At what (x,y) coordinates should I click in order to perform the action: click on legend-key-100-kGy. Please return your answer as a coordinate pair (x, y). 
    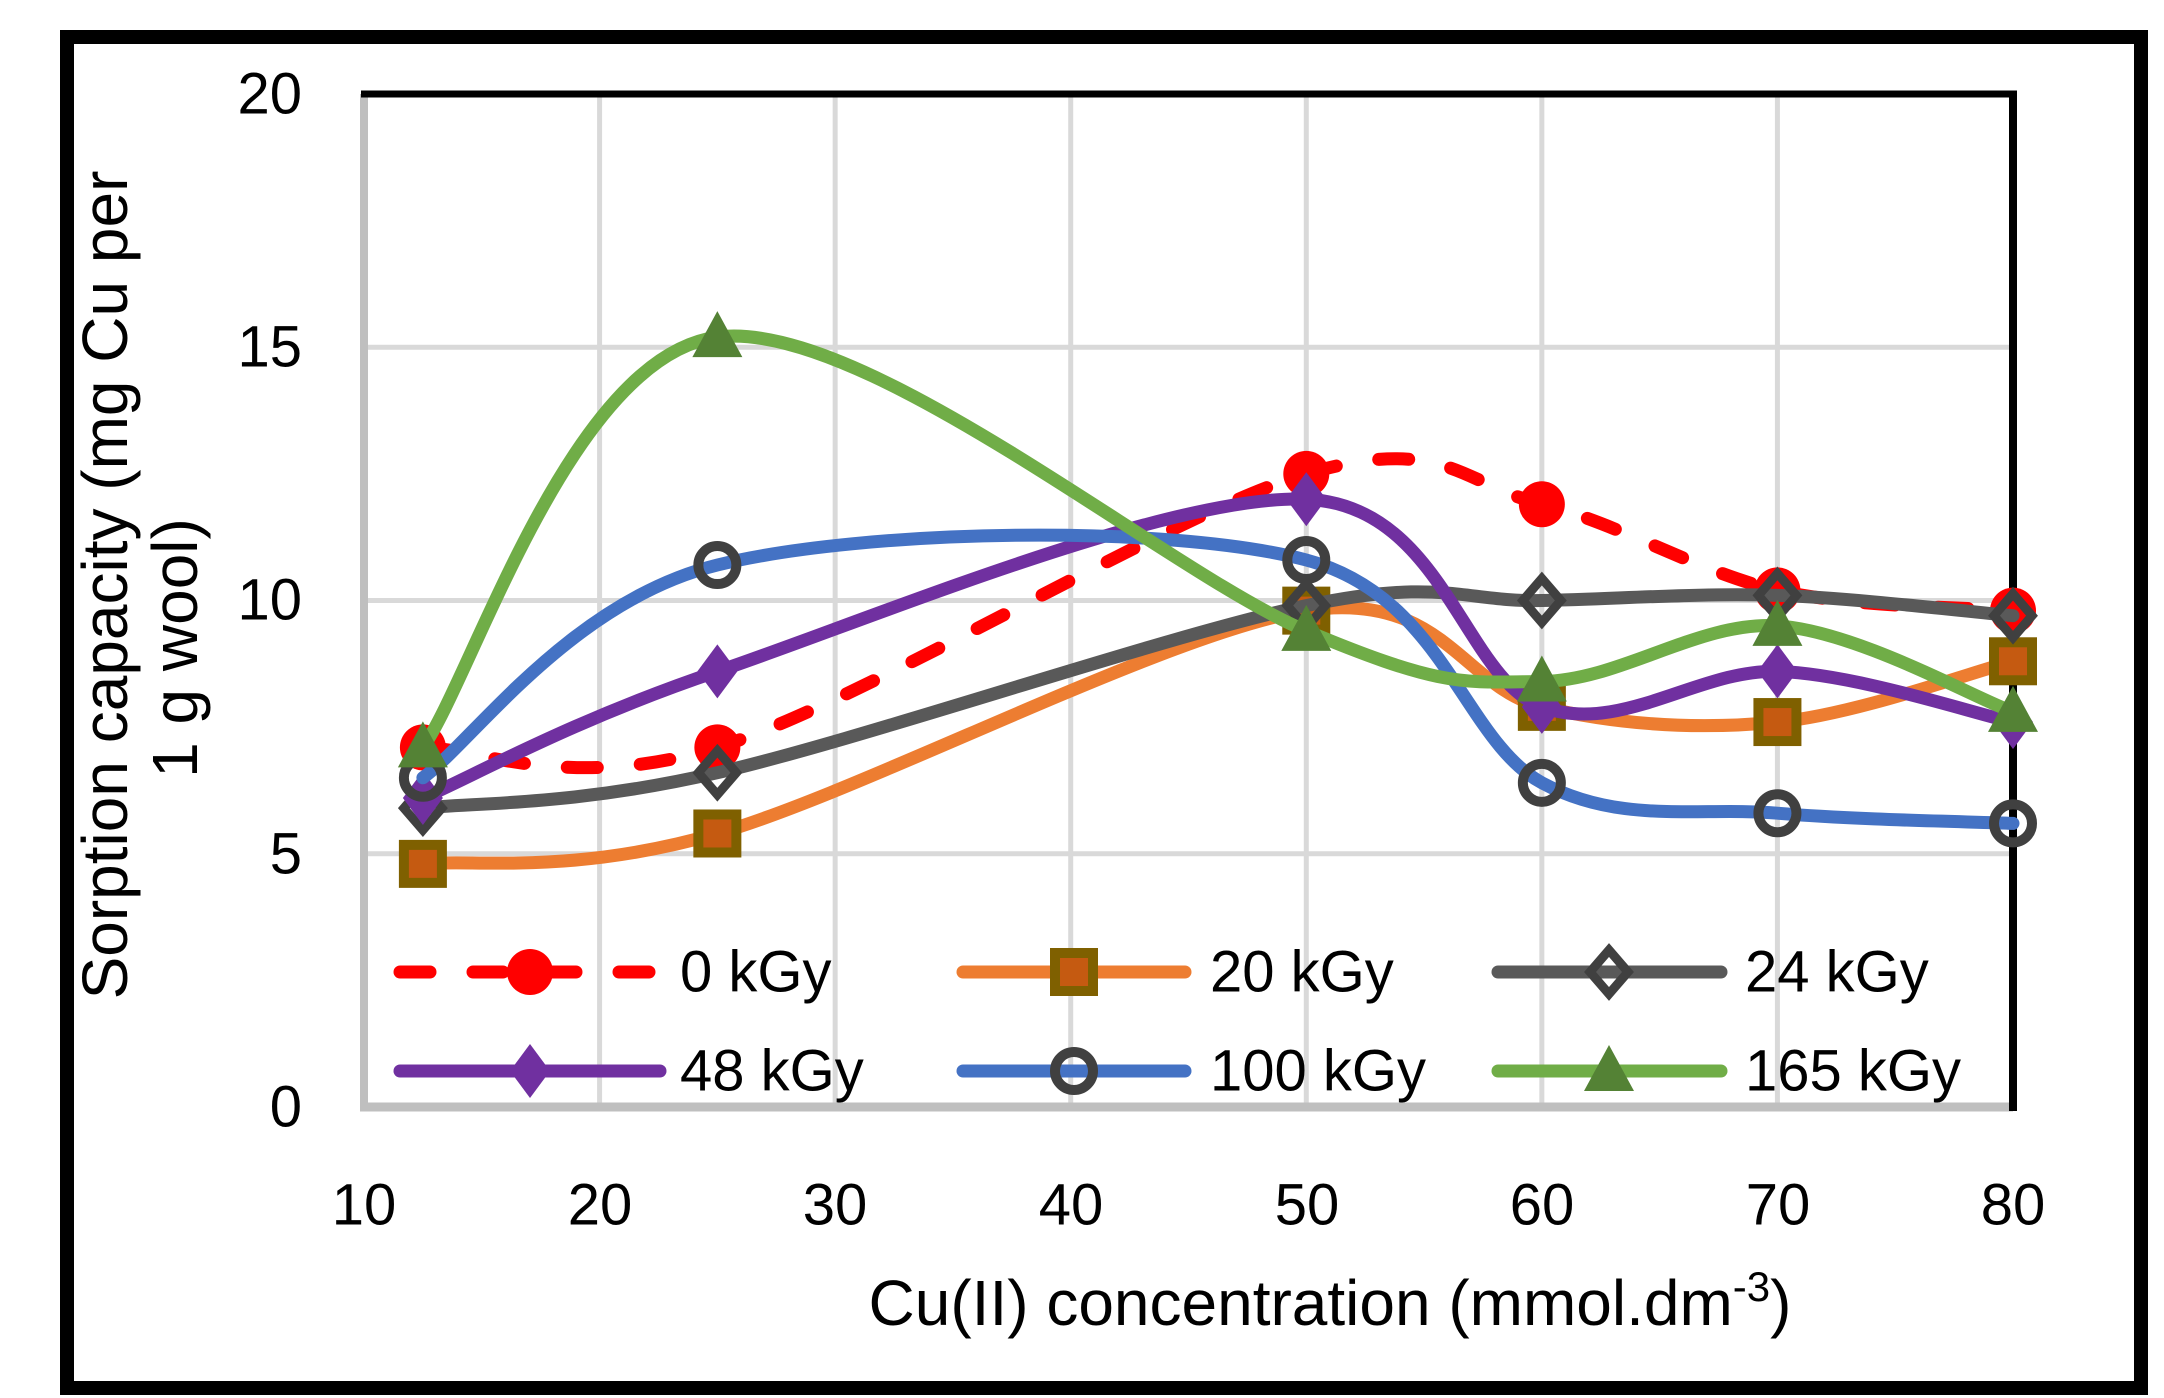
    Looking at the image, I should click on (1074, 1071).